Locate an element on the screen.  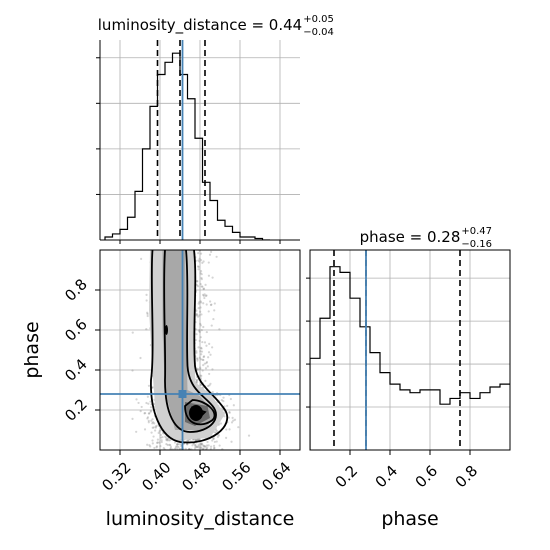
density-contours is located at coordinates (189, 347).